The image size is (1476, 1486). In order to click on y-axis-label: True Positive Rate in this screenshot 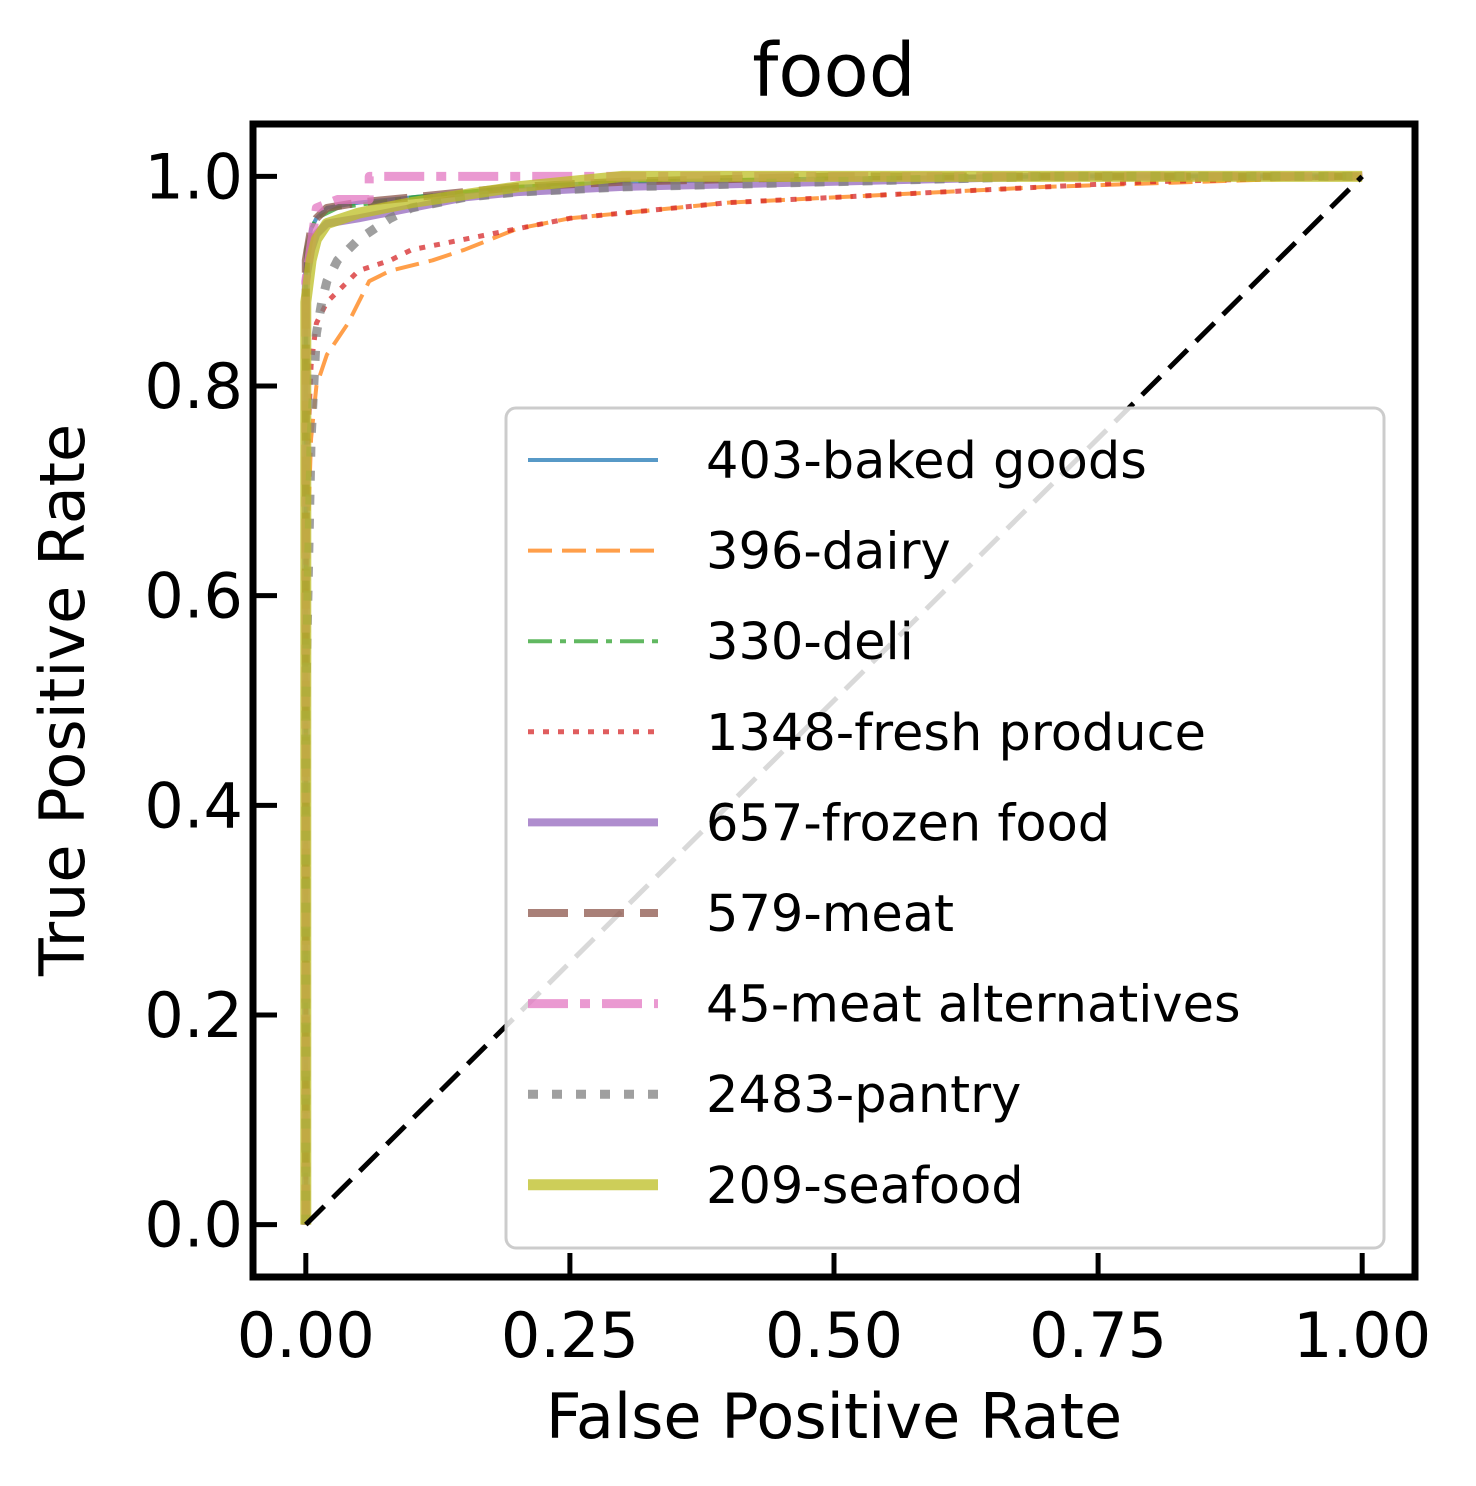, I will do `click(62, 700)`.